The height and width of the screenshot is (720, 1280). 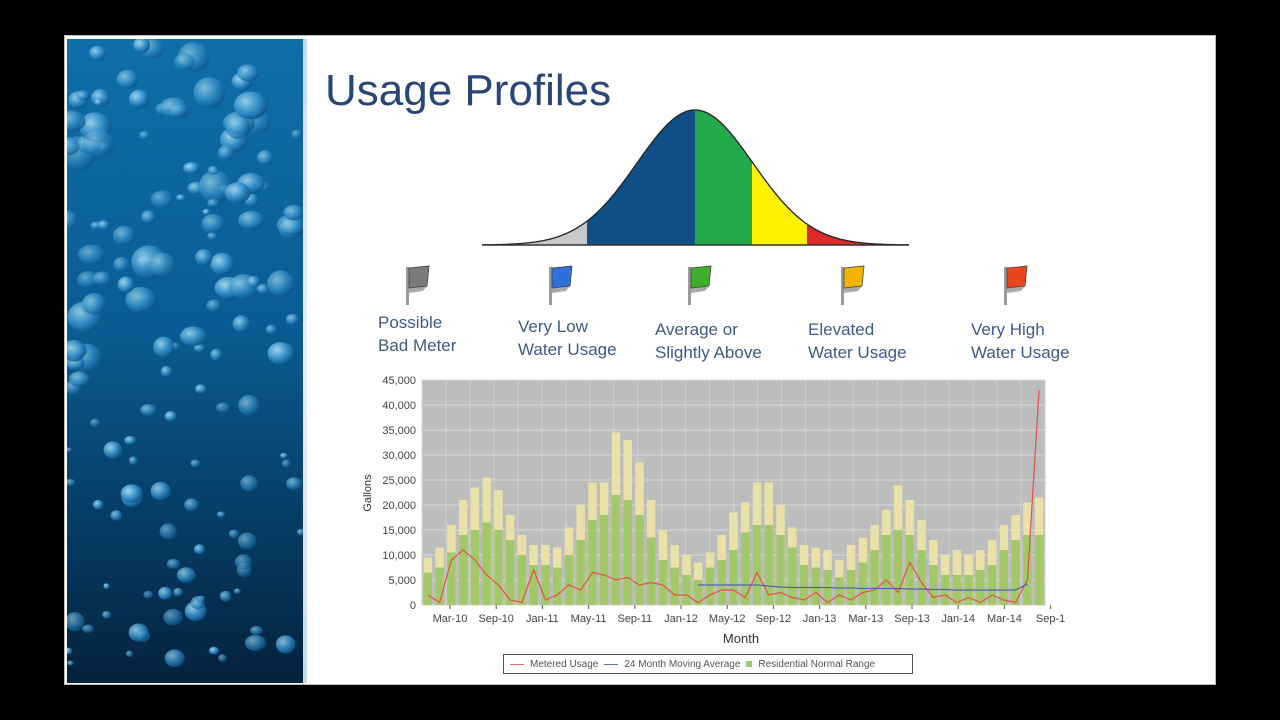 What do you see at coordinates (517, 664) in the screenshot?
I see `legend-metered-swatch` at bounding box center [517, 664].